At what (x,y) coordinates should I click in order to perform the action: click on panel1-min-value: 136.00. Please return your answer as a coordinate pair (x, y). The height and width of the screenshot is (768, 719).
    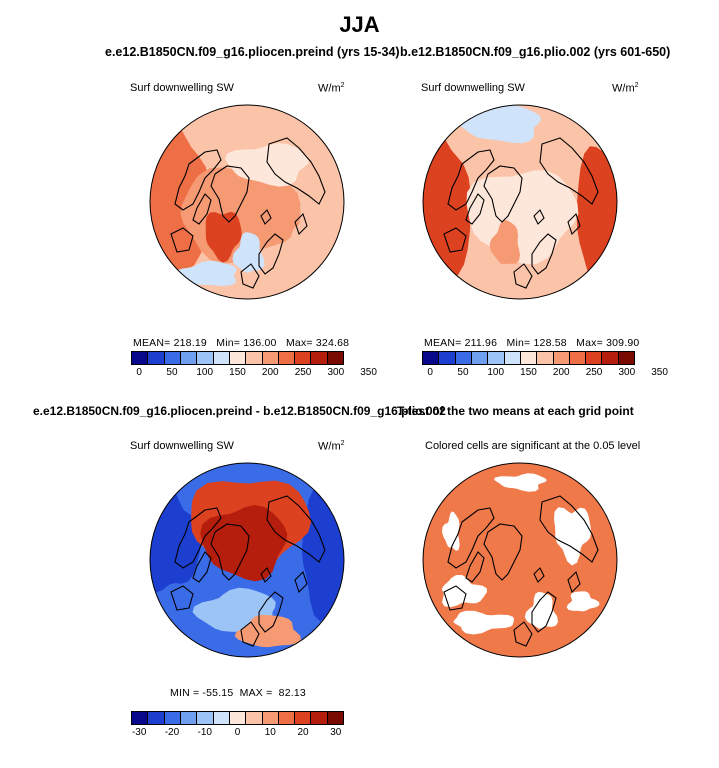
    Looking at the image, I should click on (260, 343).